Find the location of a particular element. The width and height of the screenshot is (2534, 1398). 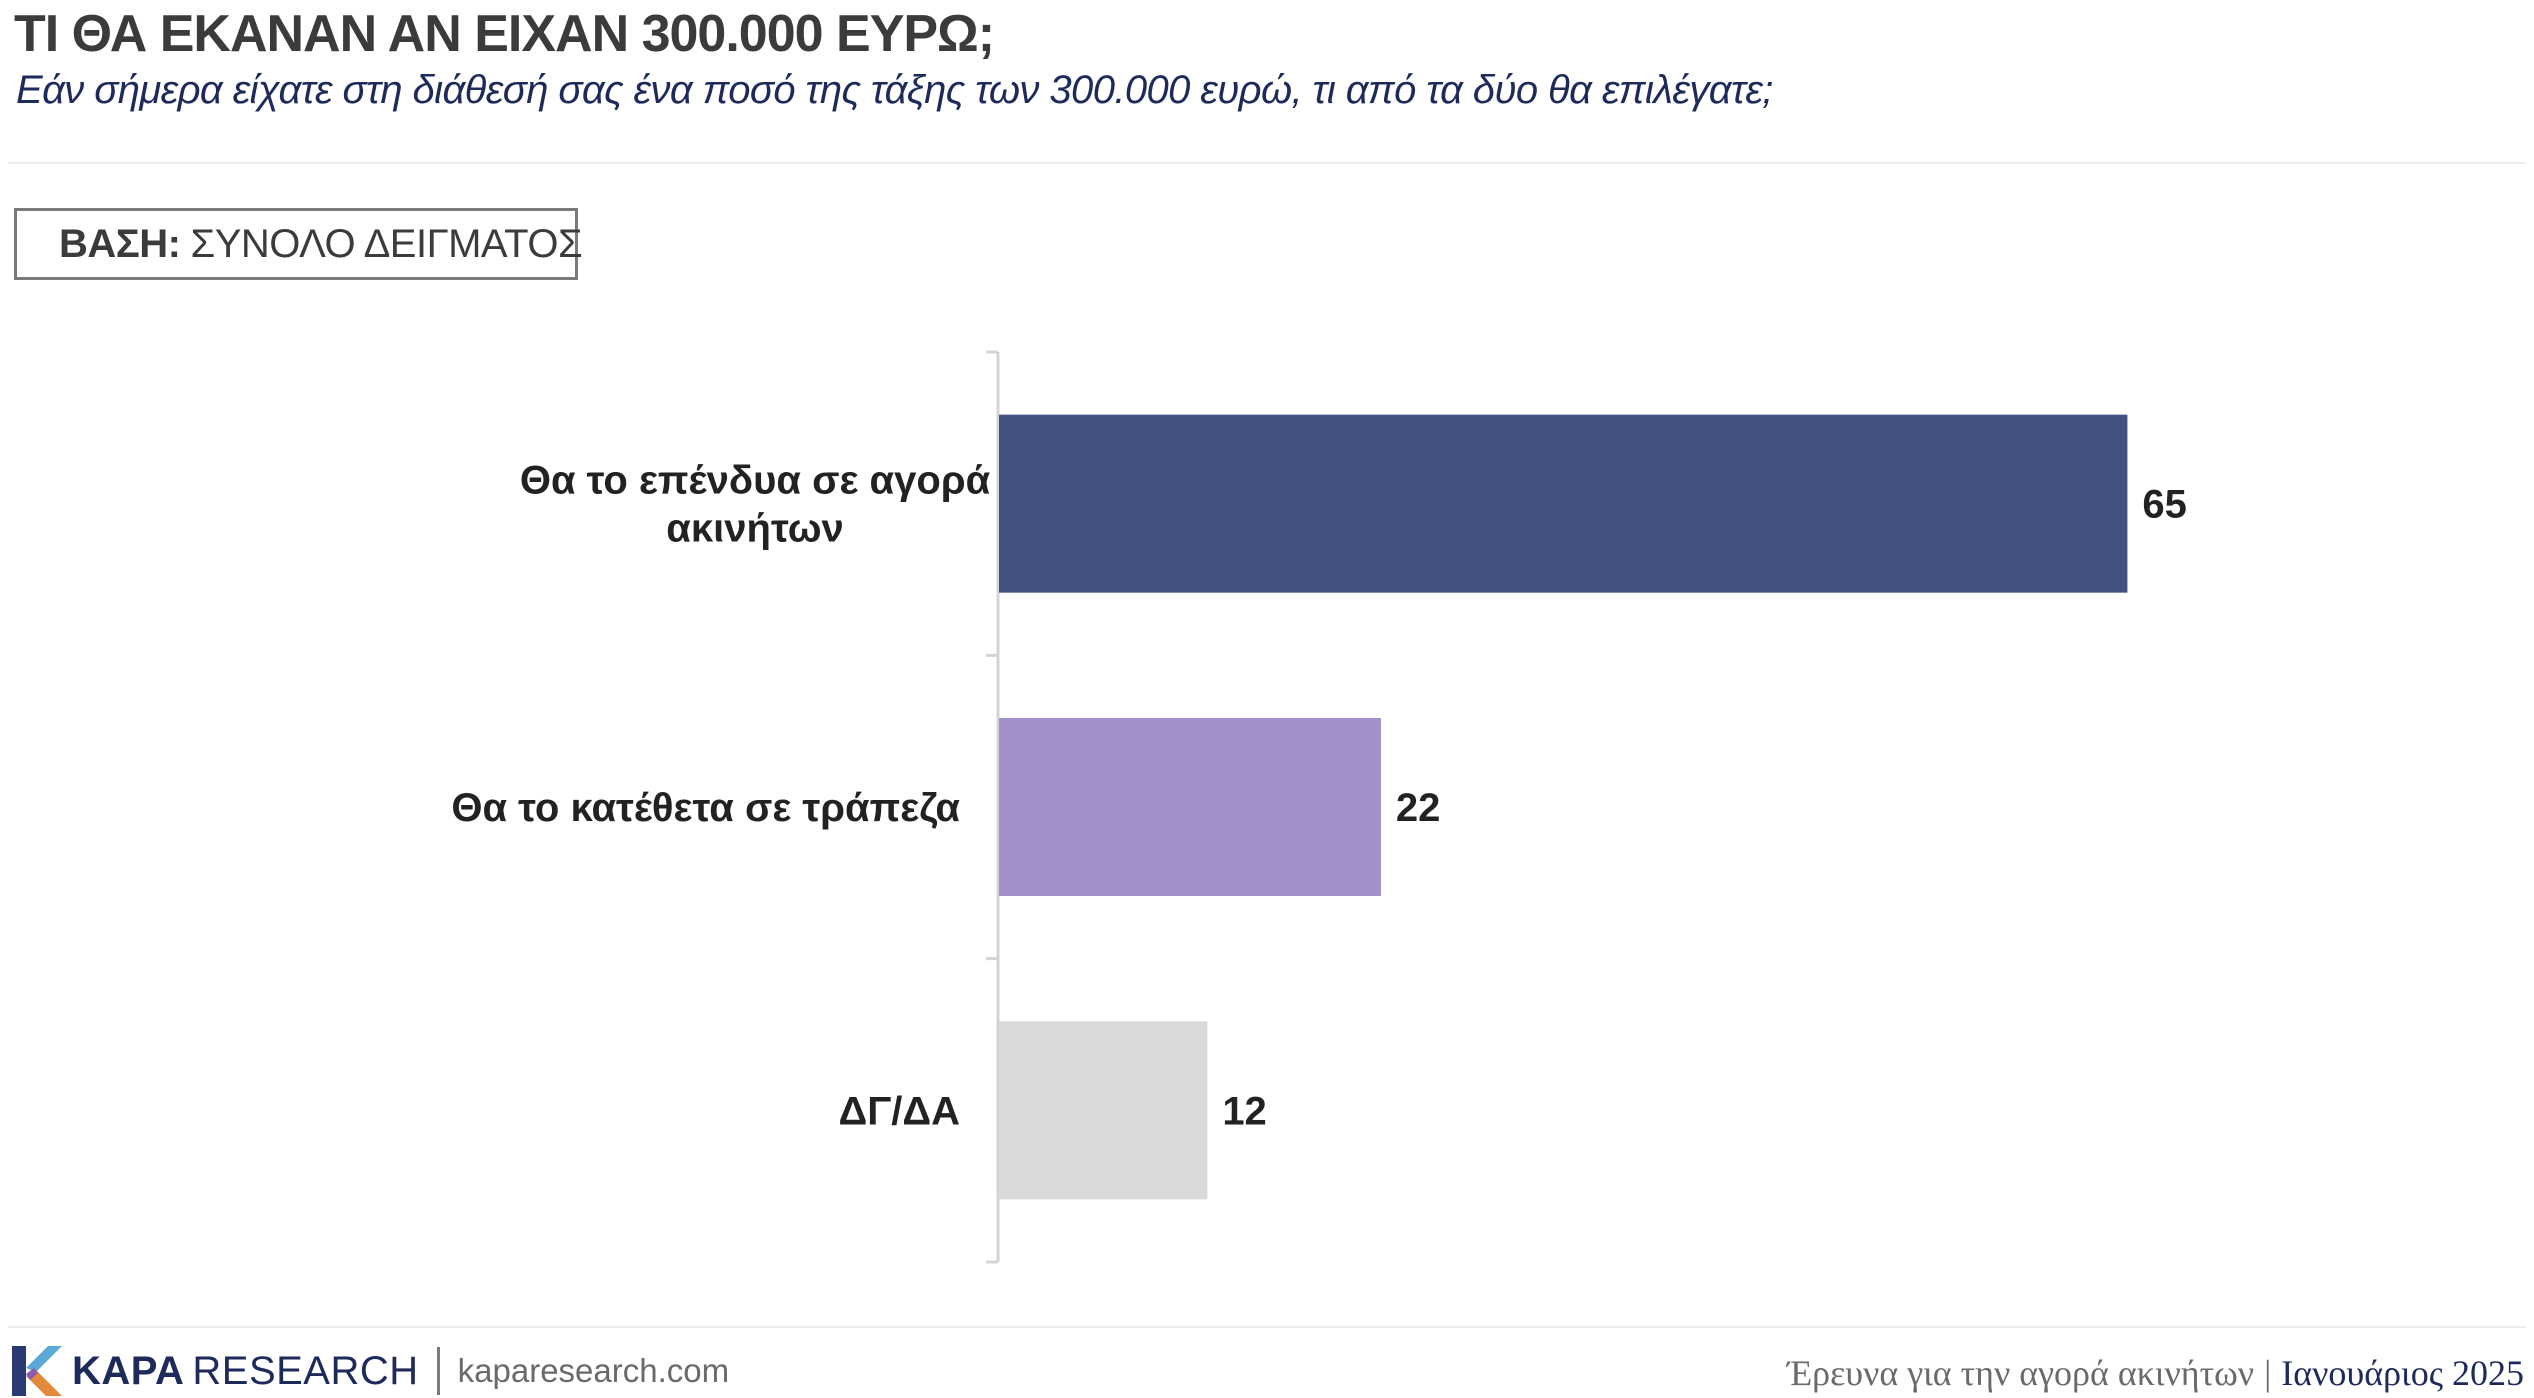

data-label: 65 is located at coordinates (2164, 505).